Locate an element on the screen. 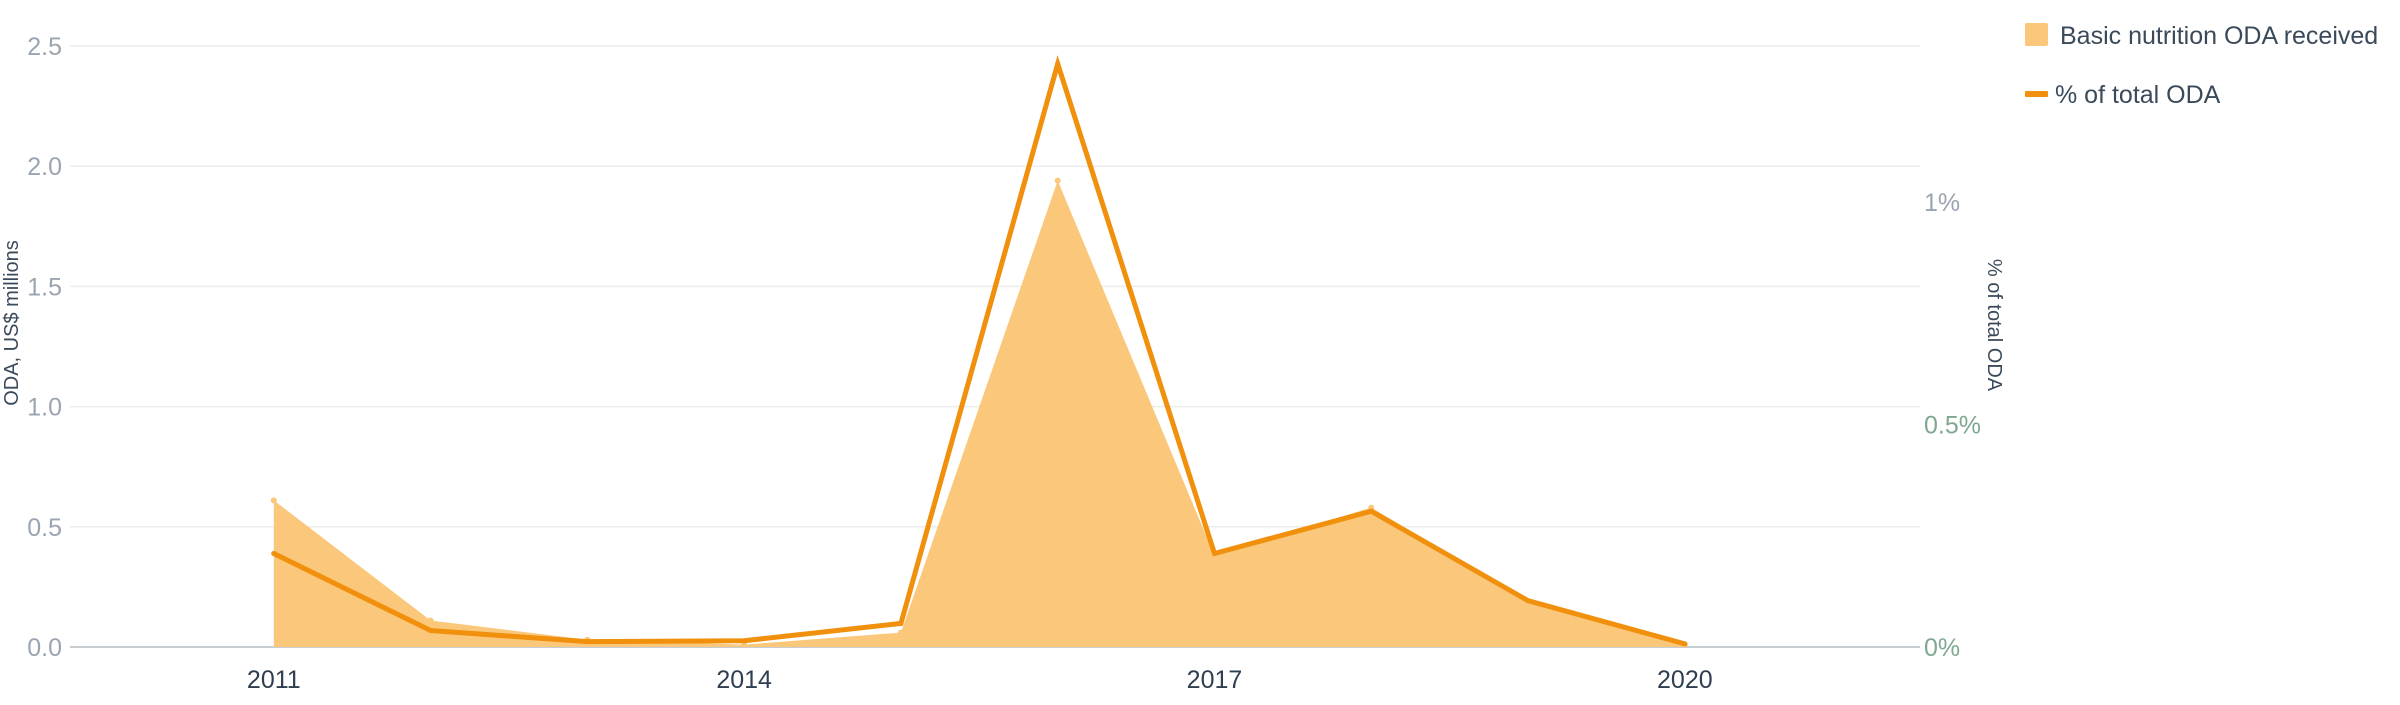 The height and width of the screenshot is (705, 2400). left-axis-tick-label: 1.5 is located at coordinates (44, 287).